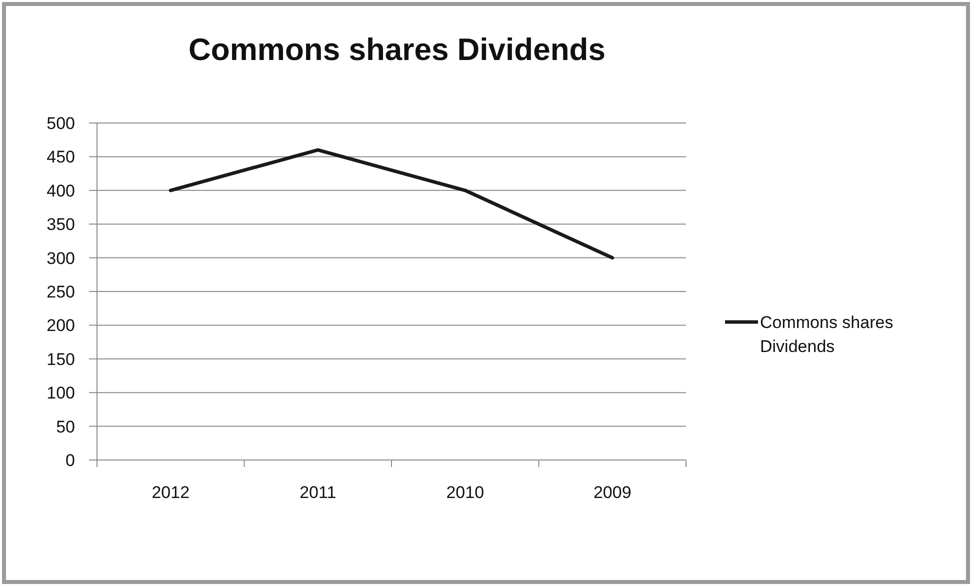 Image resolution: width=972 pixels, height=586 pixels. What do you see at coordinates (70, 460) in the screenshot?
I see `y-tick-label: 0` at bounding box center [70, 460].